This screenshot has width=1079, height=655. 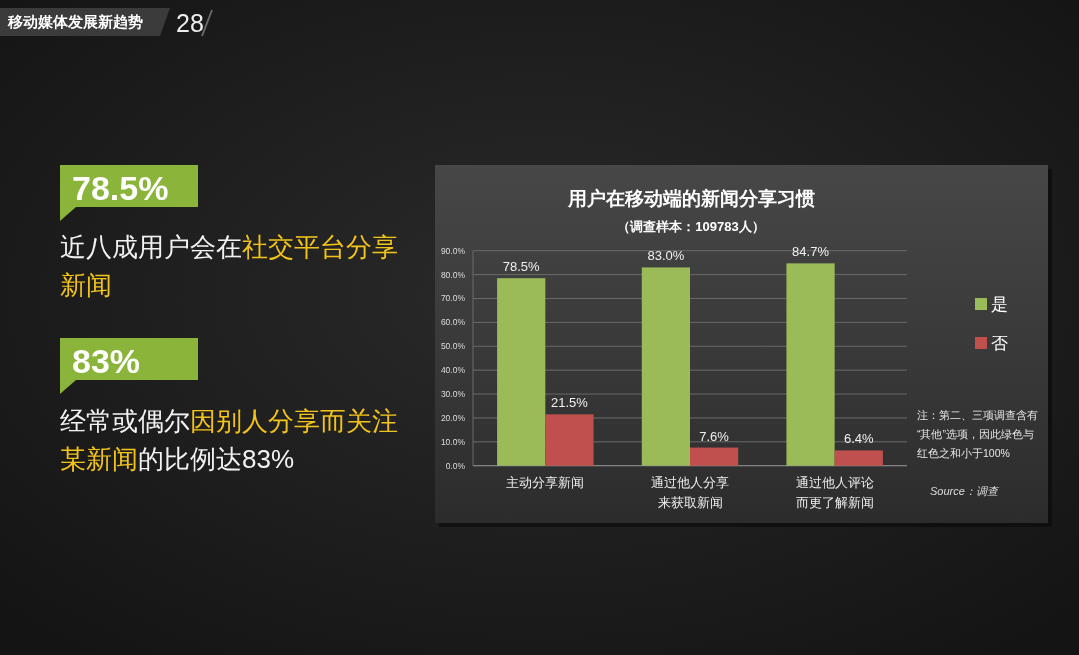 I want to click on text: 注：第二、三项调查含有“其他”选项，因此绿色与红色之和小于100%, so click(x=977, y=434).